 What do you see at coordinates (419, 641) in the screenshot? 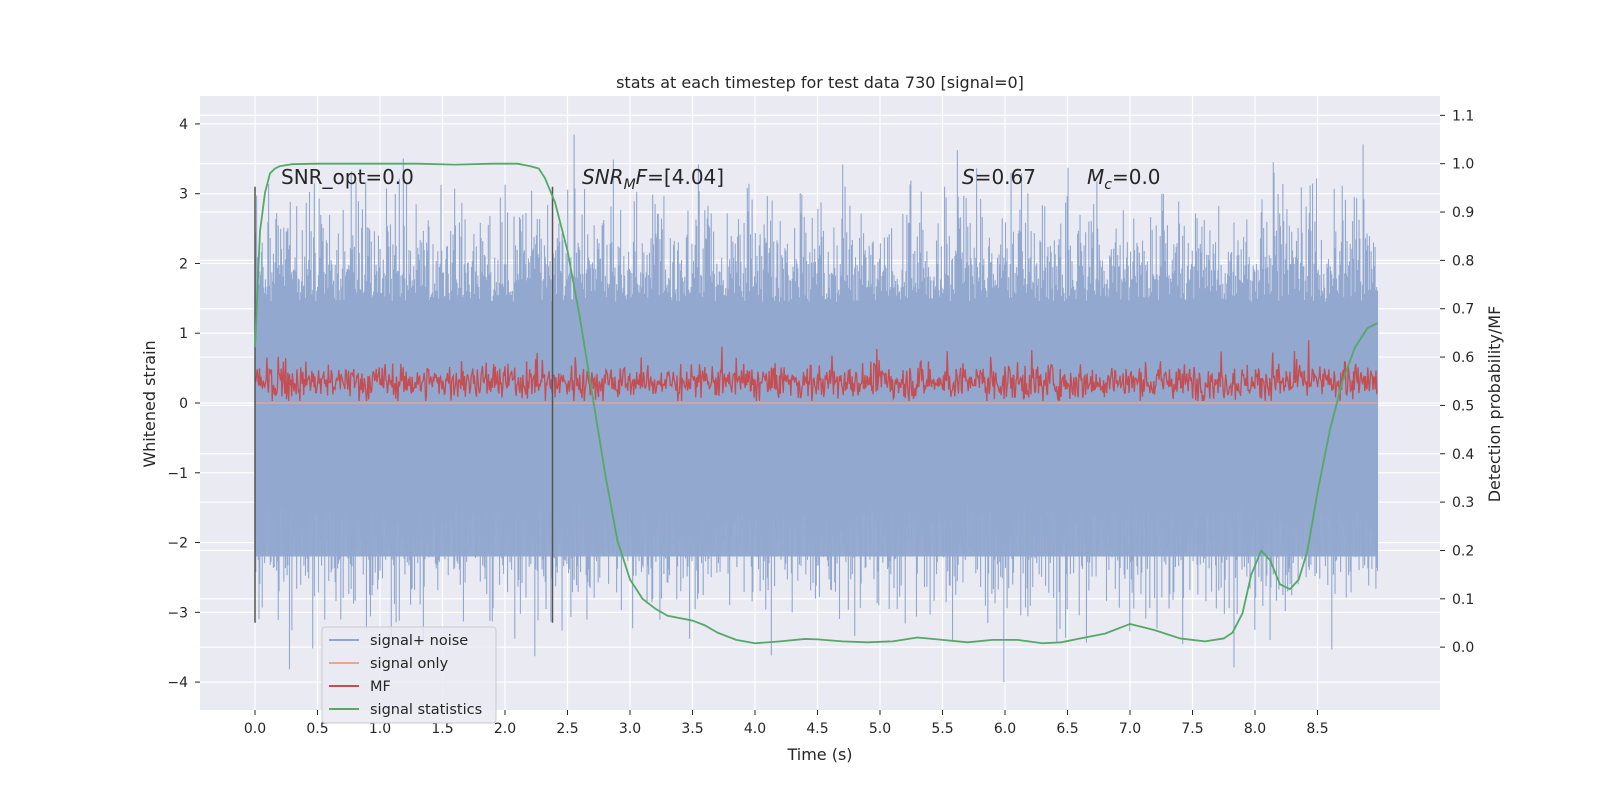
I see `legend-label-signal-noise: signal+ noise` at bounding box center [419, 641].